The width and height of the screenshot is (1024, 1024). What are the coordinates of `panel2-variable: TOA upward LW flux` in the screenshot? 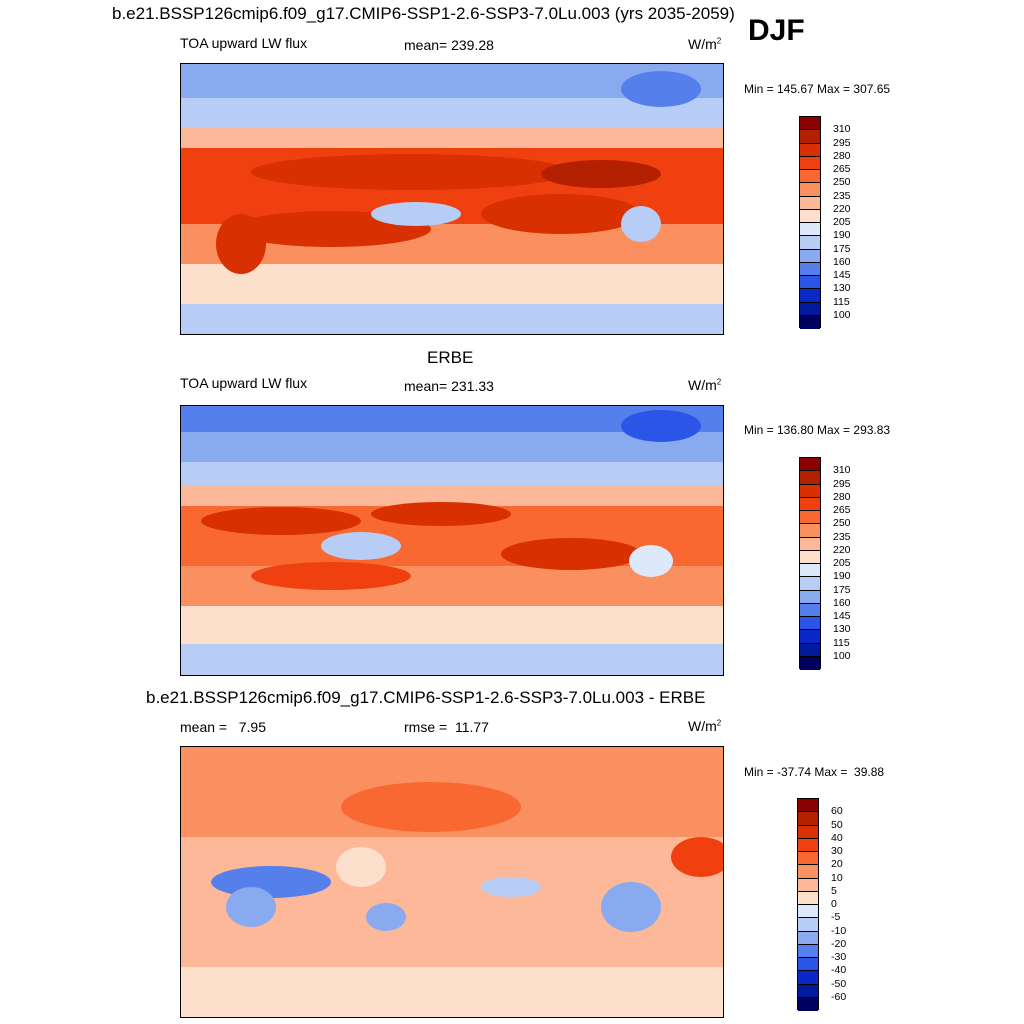 It's located at (244, 383).